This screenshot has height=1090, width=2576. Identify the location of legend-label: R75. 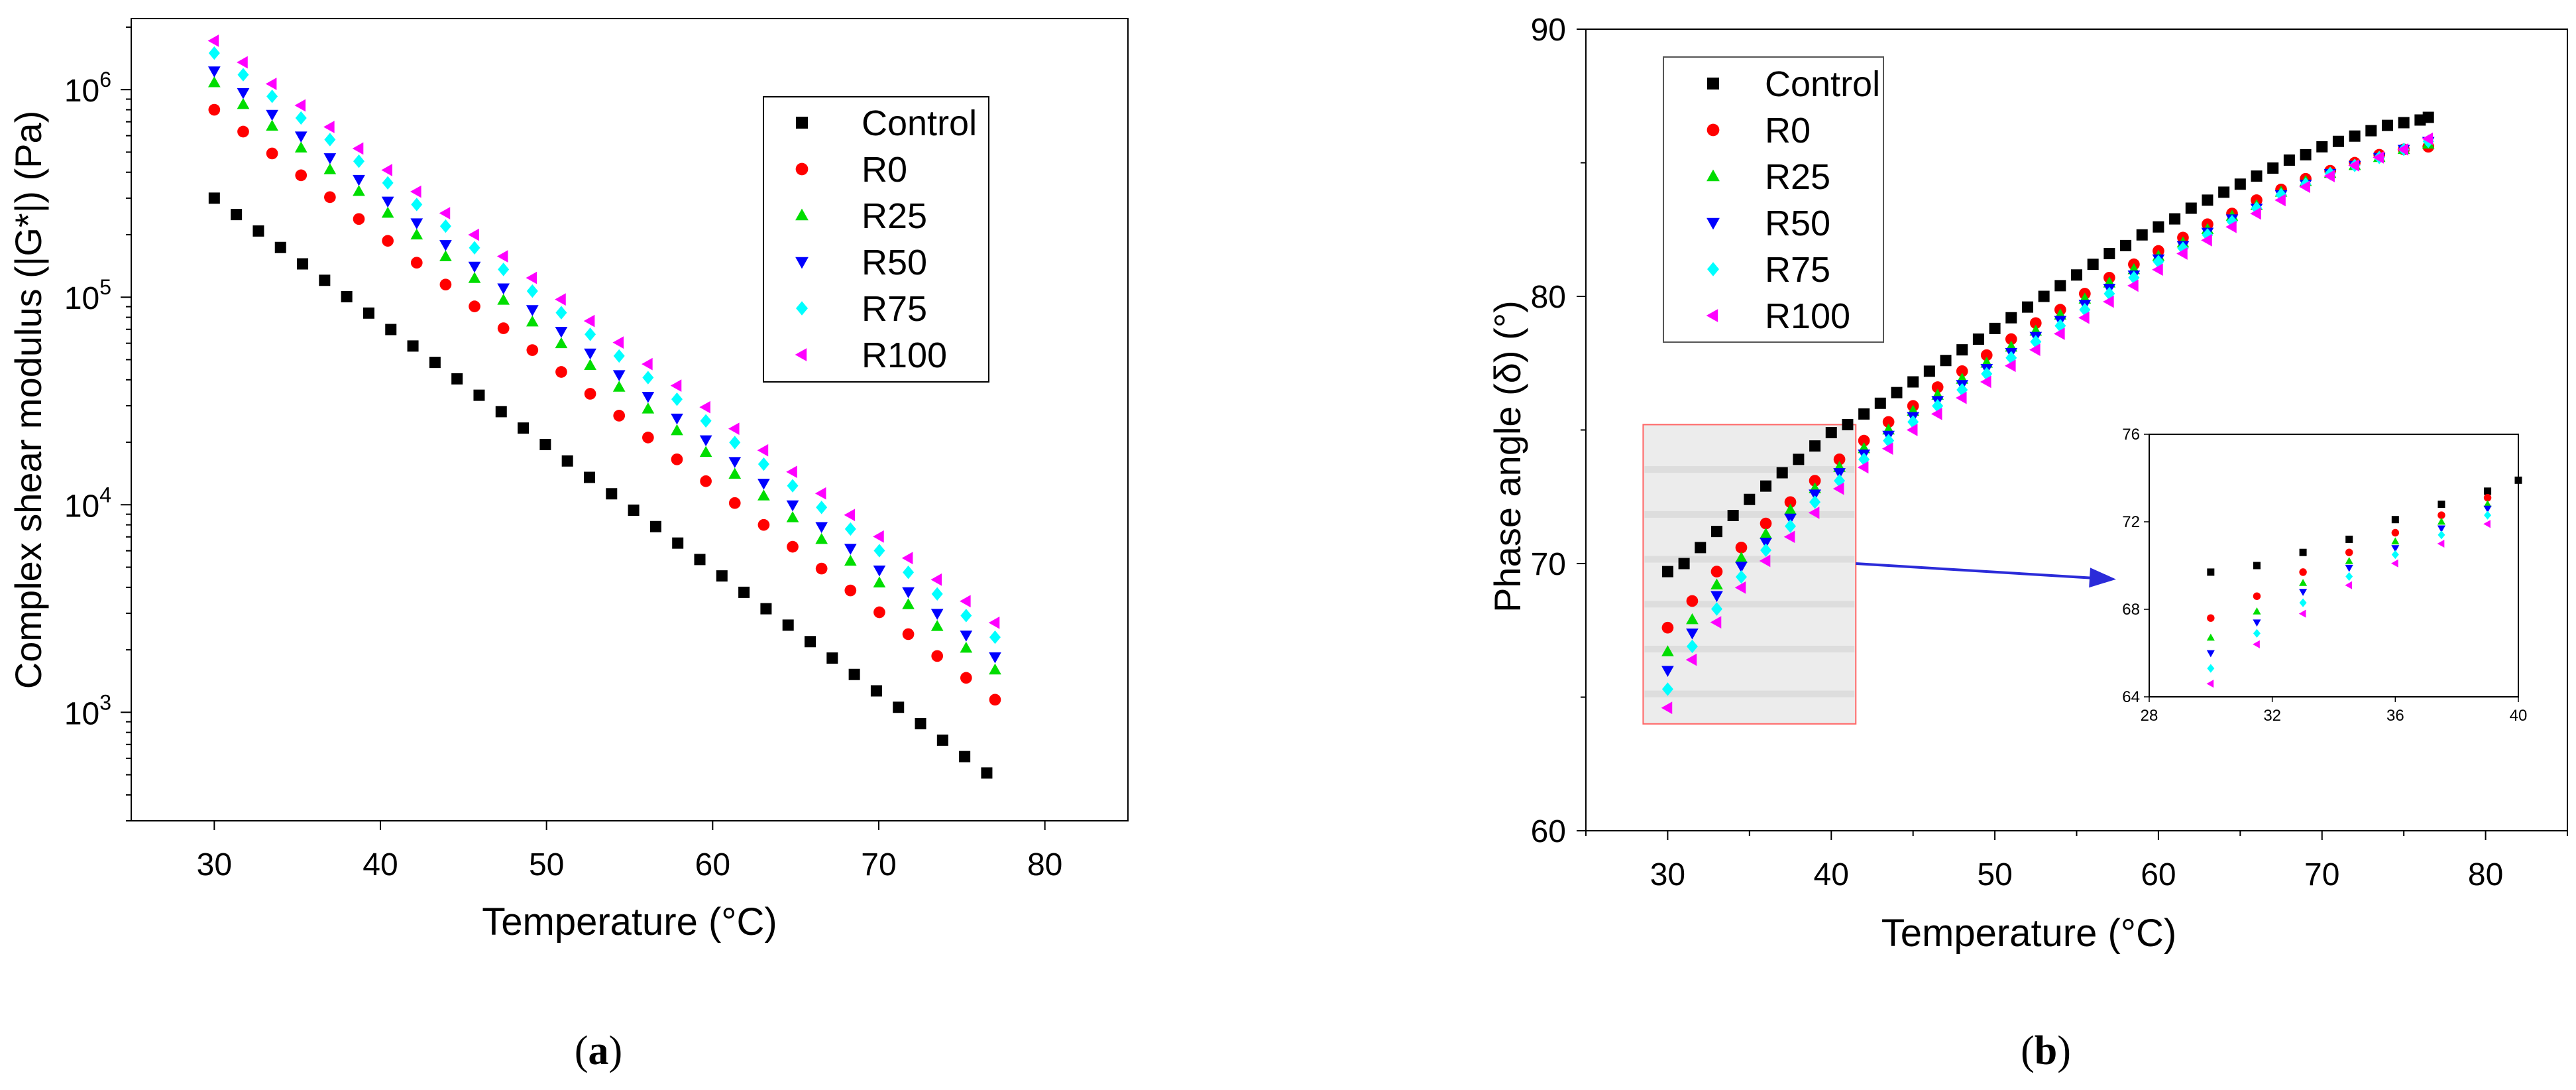
(1797, 270).